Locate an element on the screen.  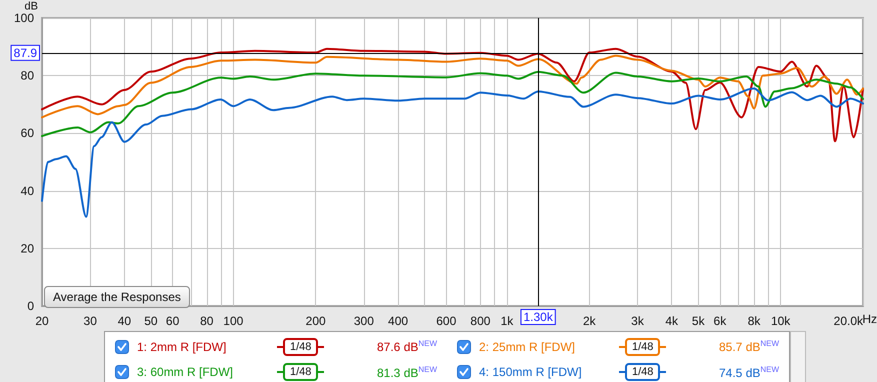
x-tick-label: 20.0k is located at coordinates (849, 321).